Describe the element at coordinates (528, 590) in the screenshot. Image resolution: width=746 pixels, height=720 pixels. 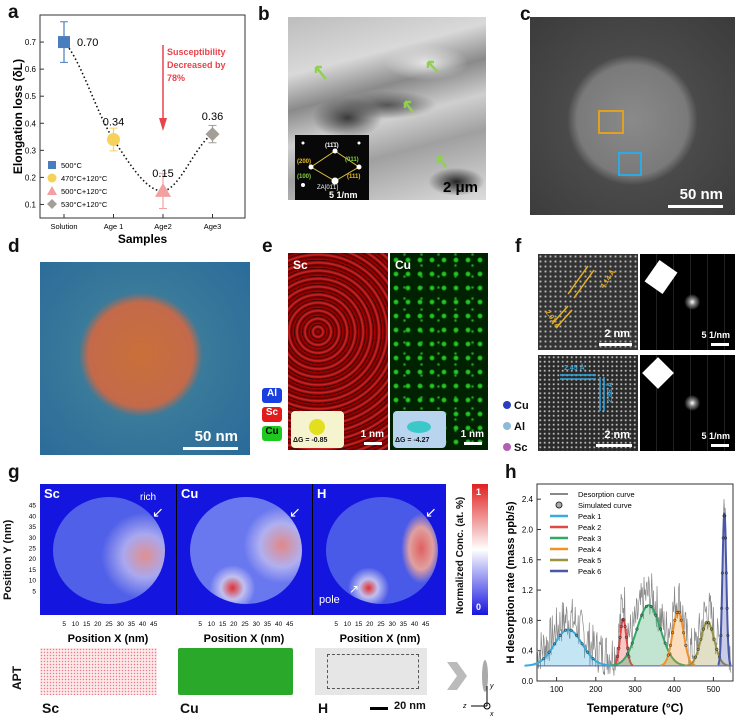
I see `y-tick-label: 1.2` at that location.